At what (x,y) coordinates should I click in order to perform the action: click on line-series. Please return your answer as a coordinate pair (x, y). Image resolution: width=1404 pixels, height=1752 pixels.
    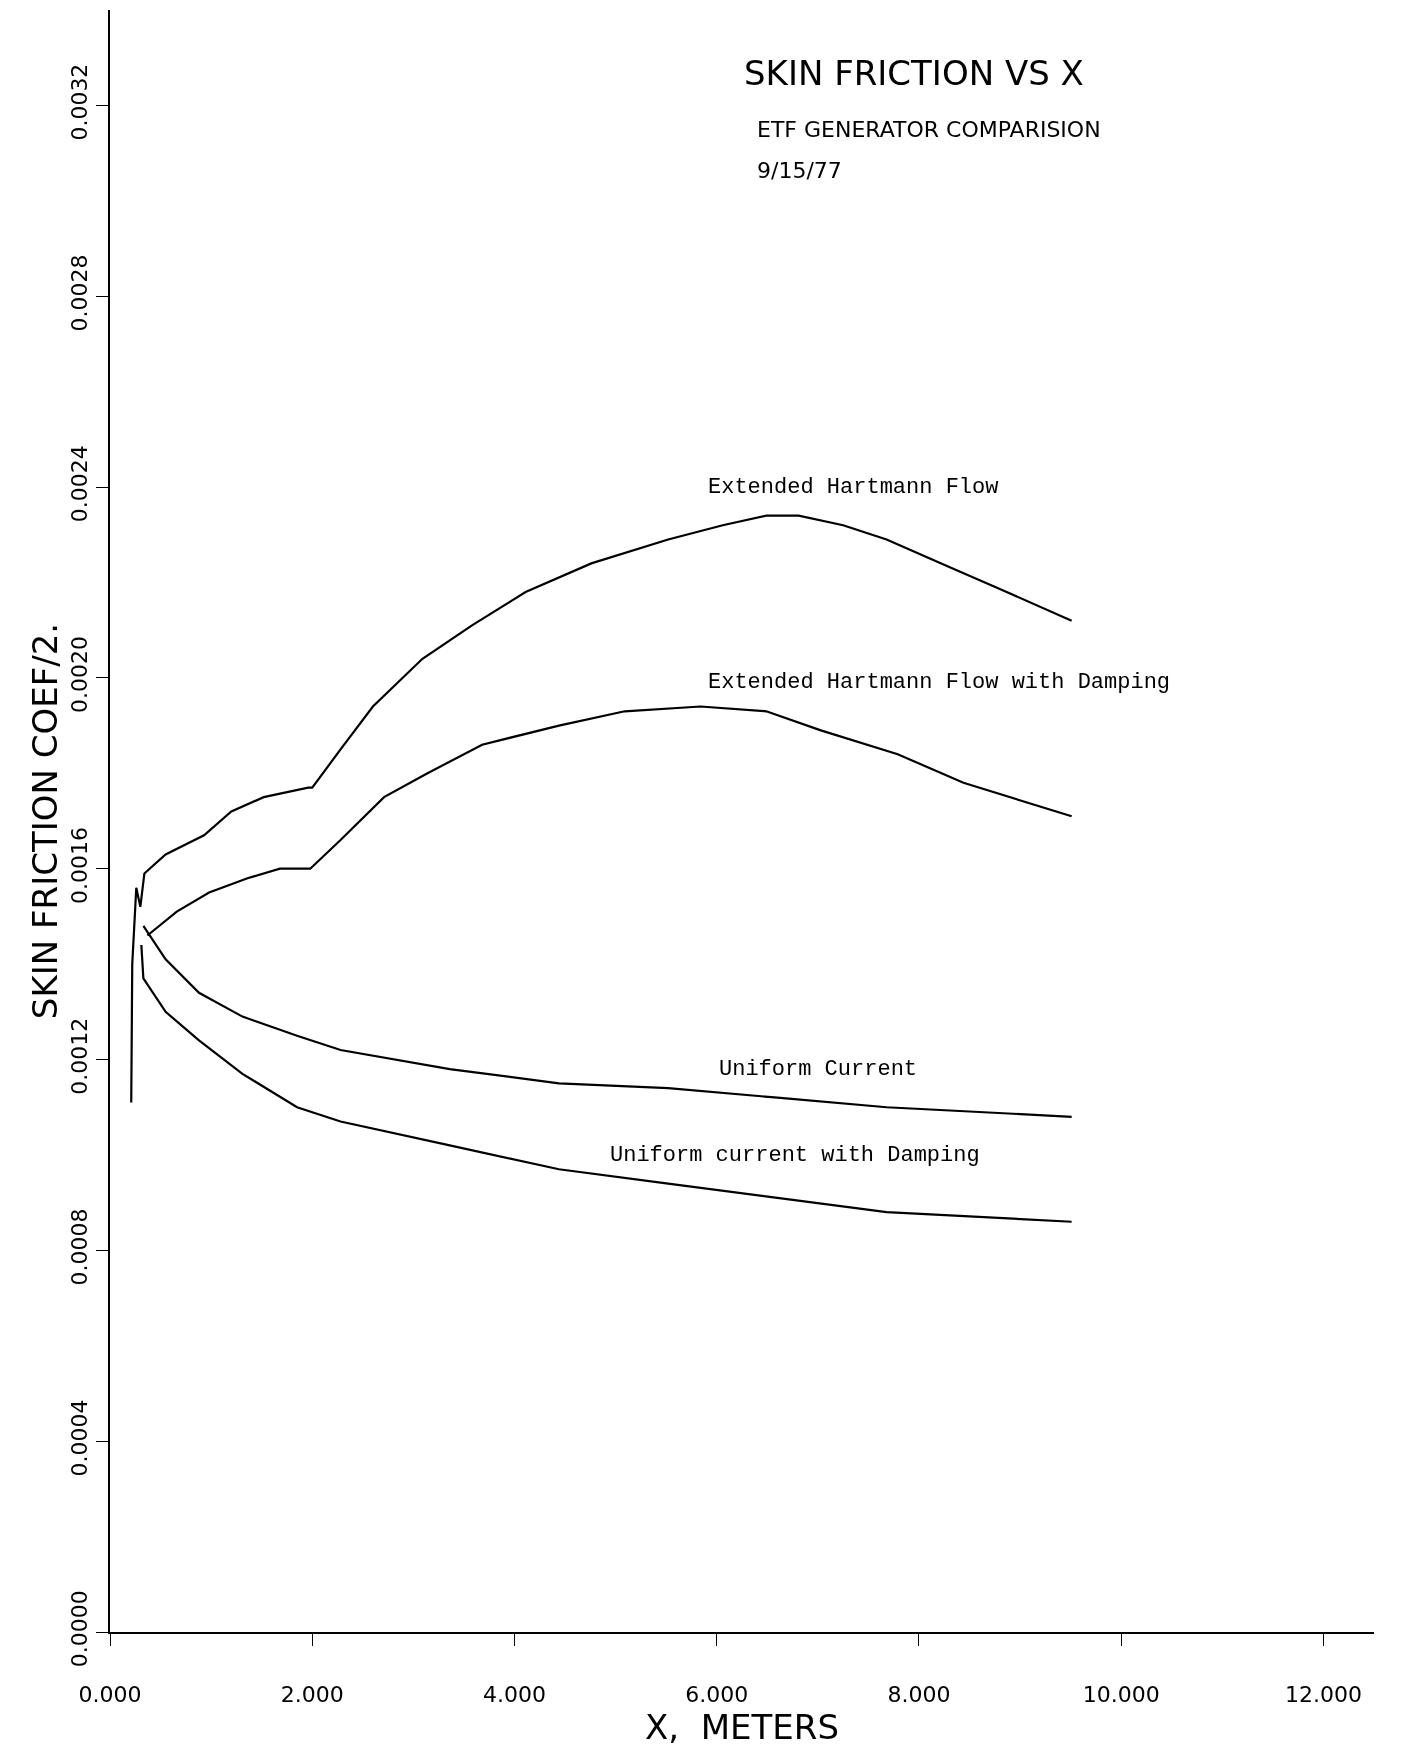
    Looking at the image, I should click on (606, 1083).